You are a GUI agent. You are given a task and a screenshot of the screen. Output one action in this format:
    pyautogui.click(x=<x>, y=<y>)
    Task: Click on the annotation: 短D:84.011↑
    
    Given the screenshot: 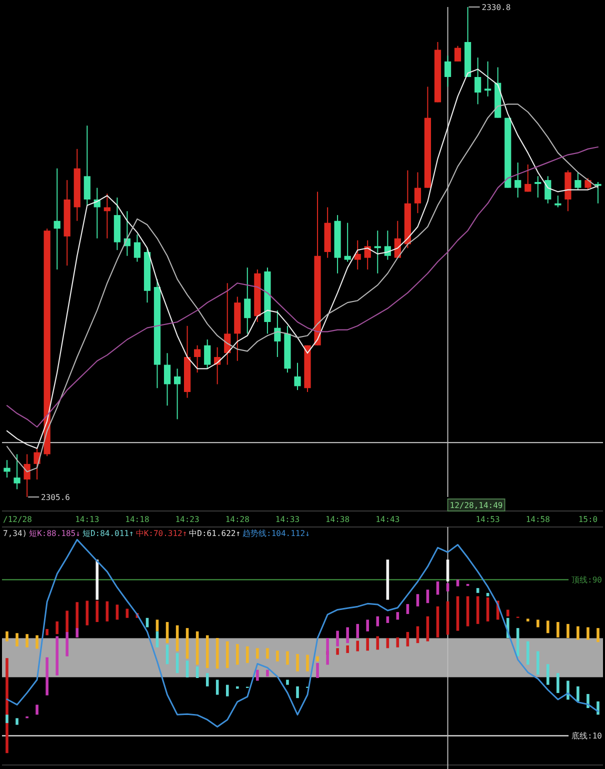 What is the action you would take?
    pyautogui.click(x=108, y=533)
    